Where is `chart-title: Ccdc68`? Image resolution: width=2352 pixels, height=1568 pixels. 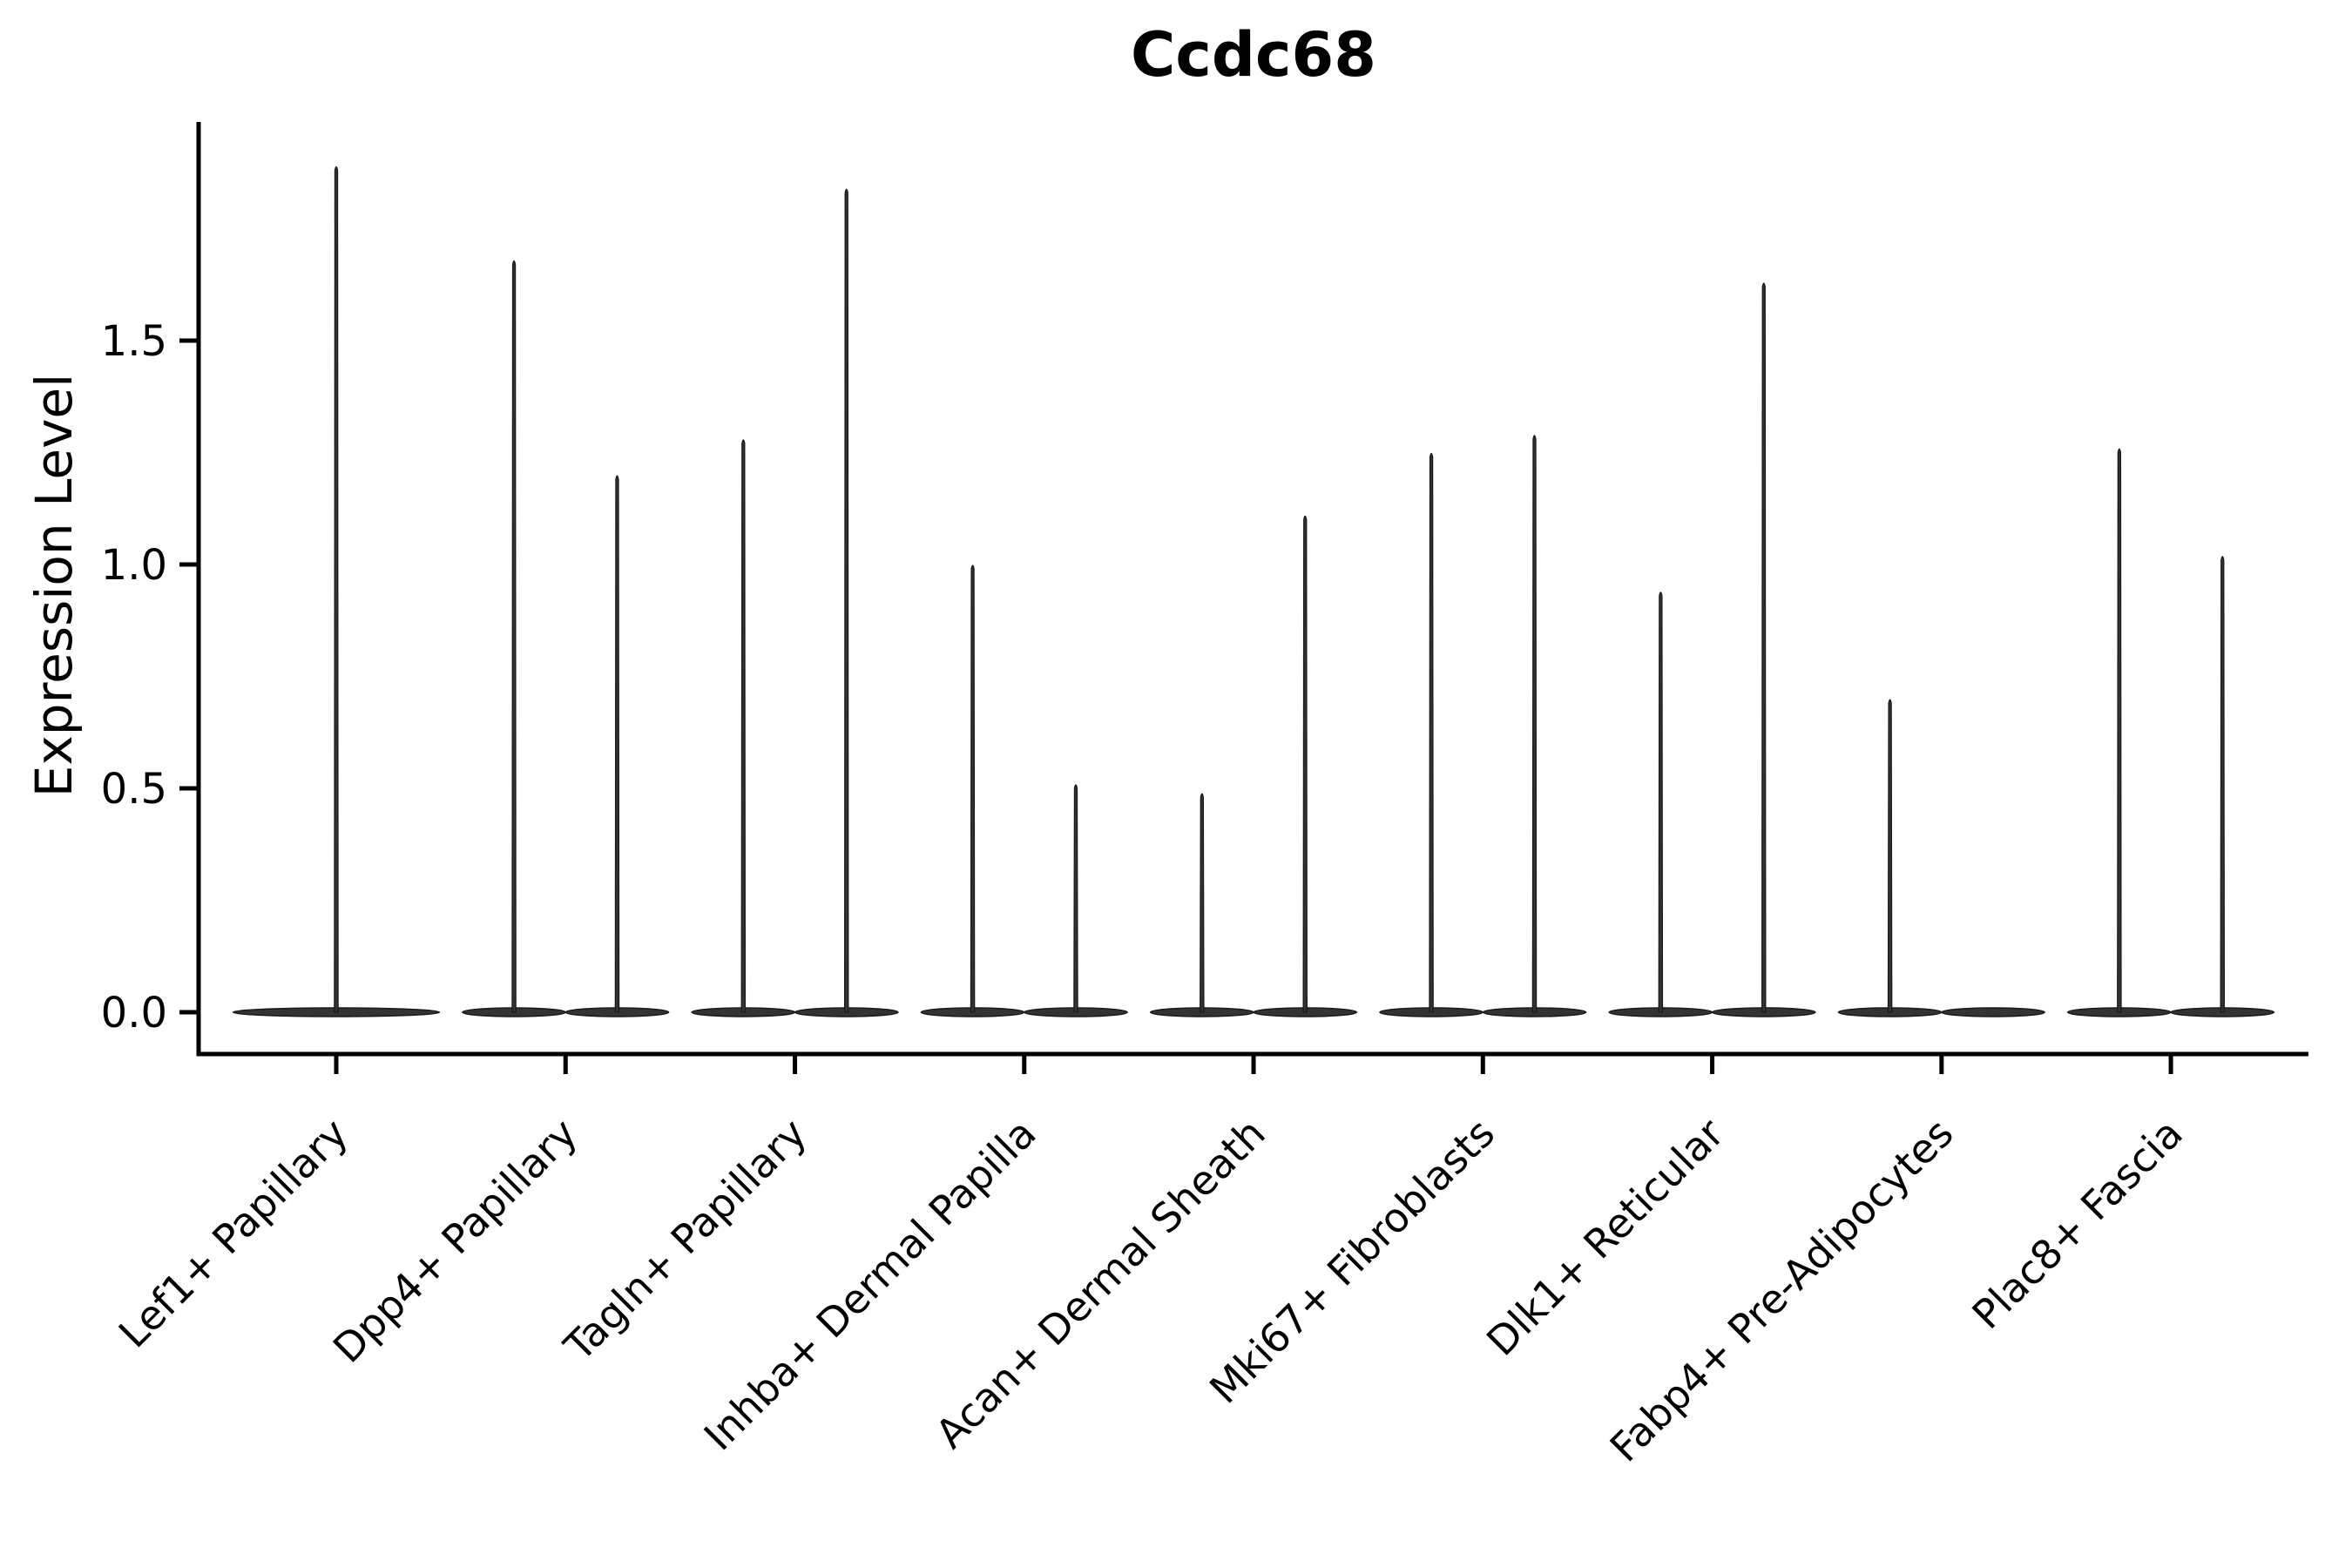
chart-title: Ccdc68 is located at coordinates (1253, 55).